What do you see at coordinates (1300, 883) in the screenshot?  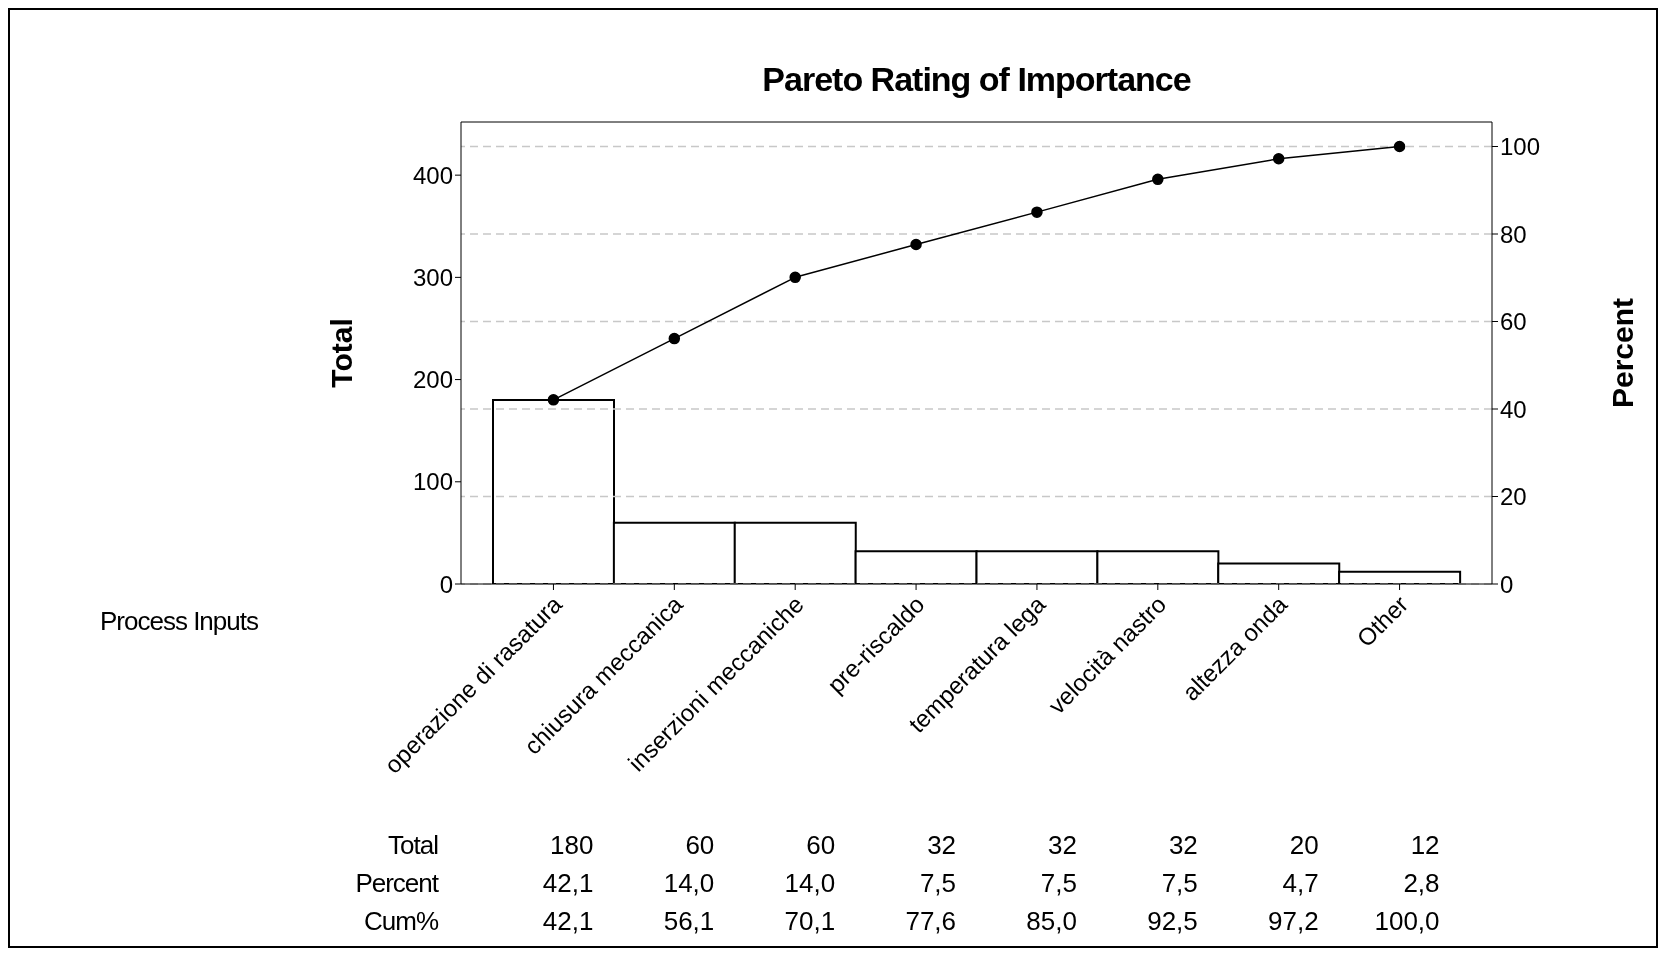 I see `text: 4,7` at bounding box center [1300, 883].